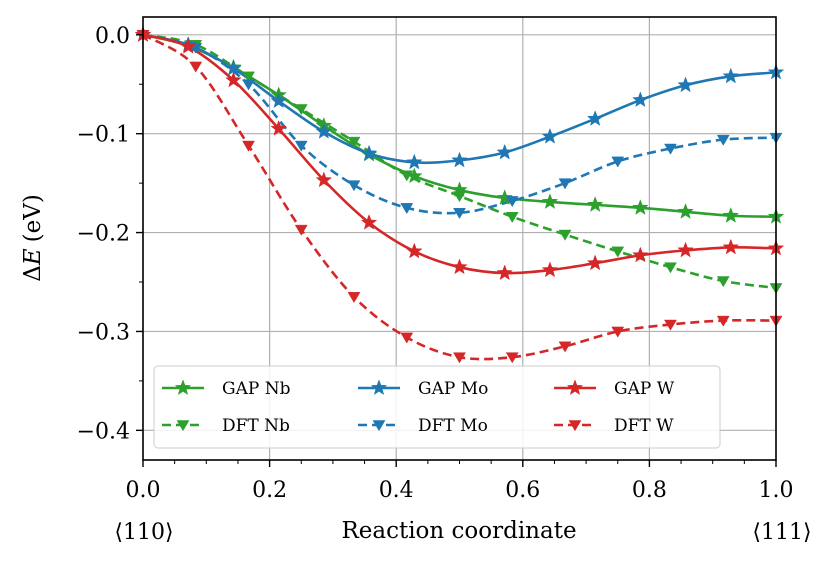  What do you see at coordinates (644, 389) in the screenshot?
I see `legend-label-gap-w: GAP W` at bounding box center [644, 389].